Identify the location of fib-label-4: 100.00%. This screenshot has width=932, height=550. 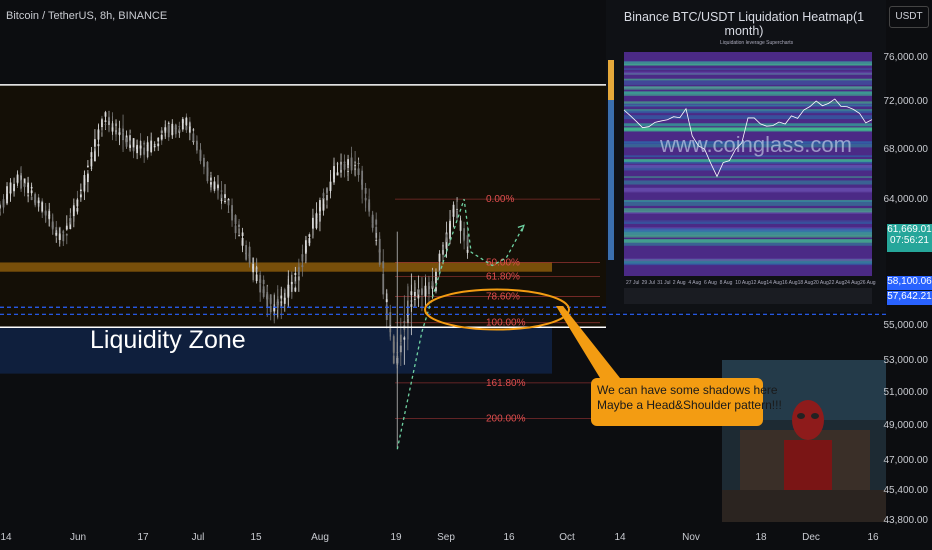
(506, 323).